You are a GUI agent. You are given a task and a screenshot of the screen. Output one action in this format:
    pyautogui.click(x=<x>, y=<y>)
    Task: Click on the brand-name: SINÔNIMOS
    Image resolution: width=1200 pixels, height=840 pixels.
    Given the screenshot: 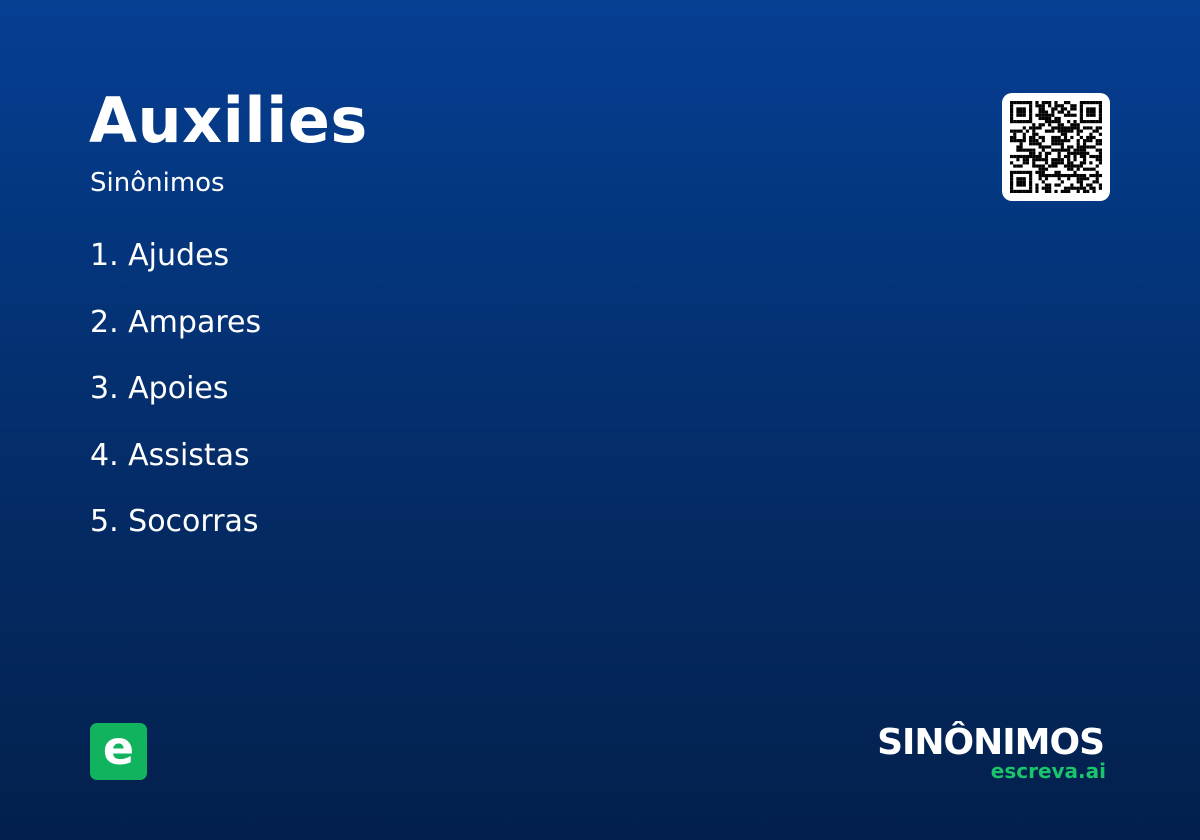 What is the action you would take?
    pyautogui.click(x=991, y=742)
    